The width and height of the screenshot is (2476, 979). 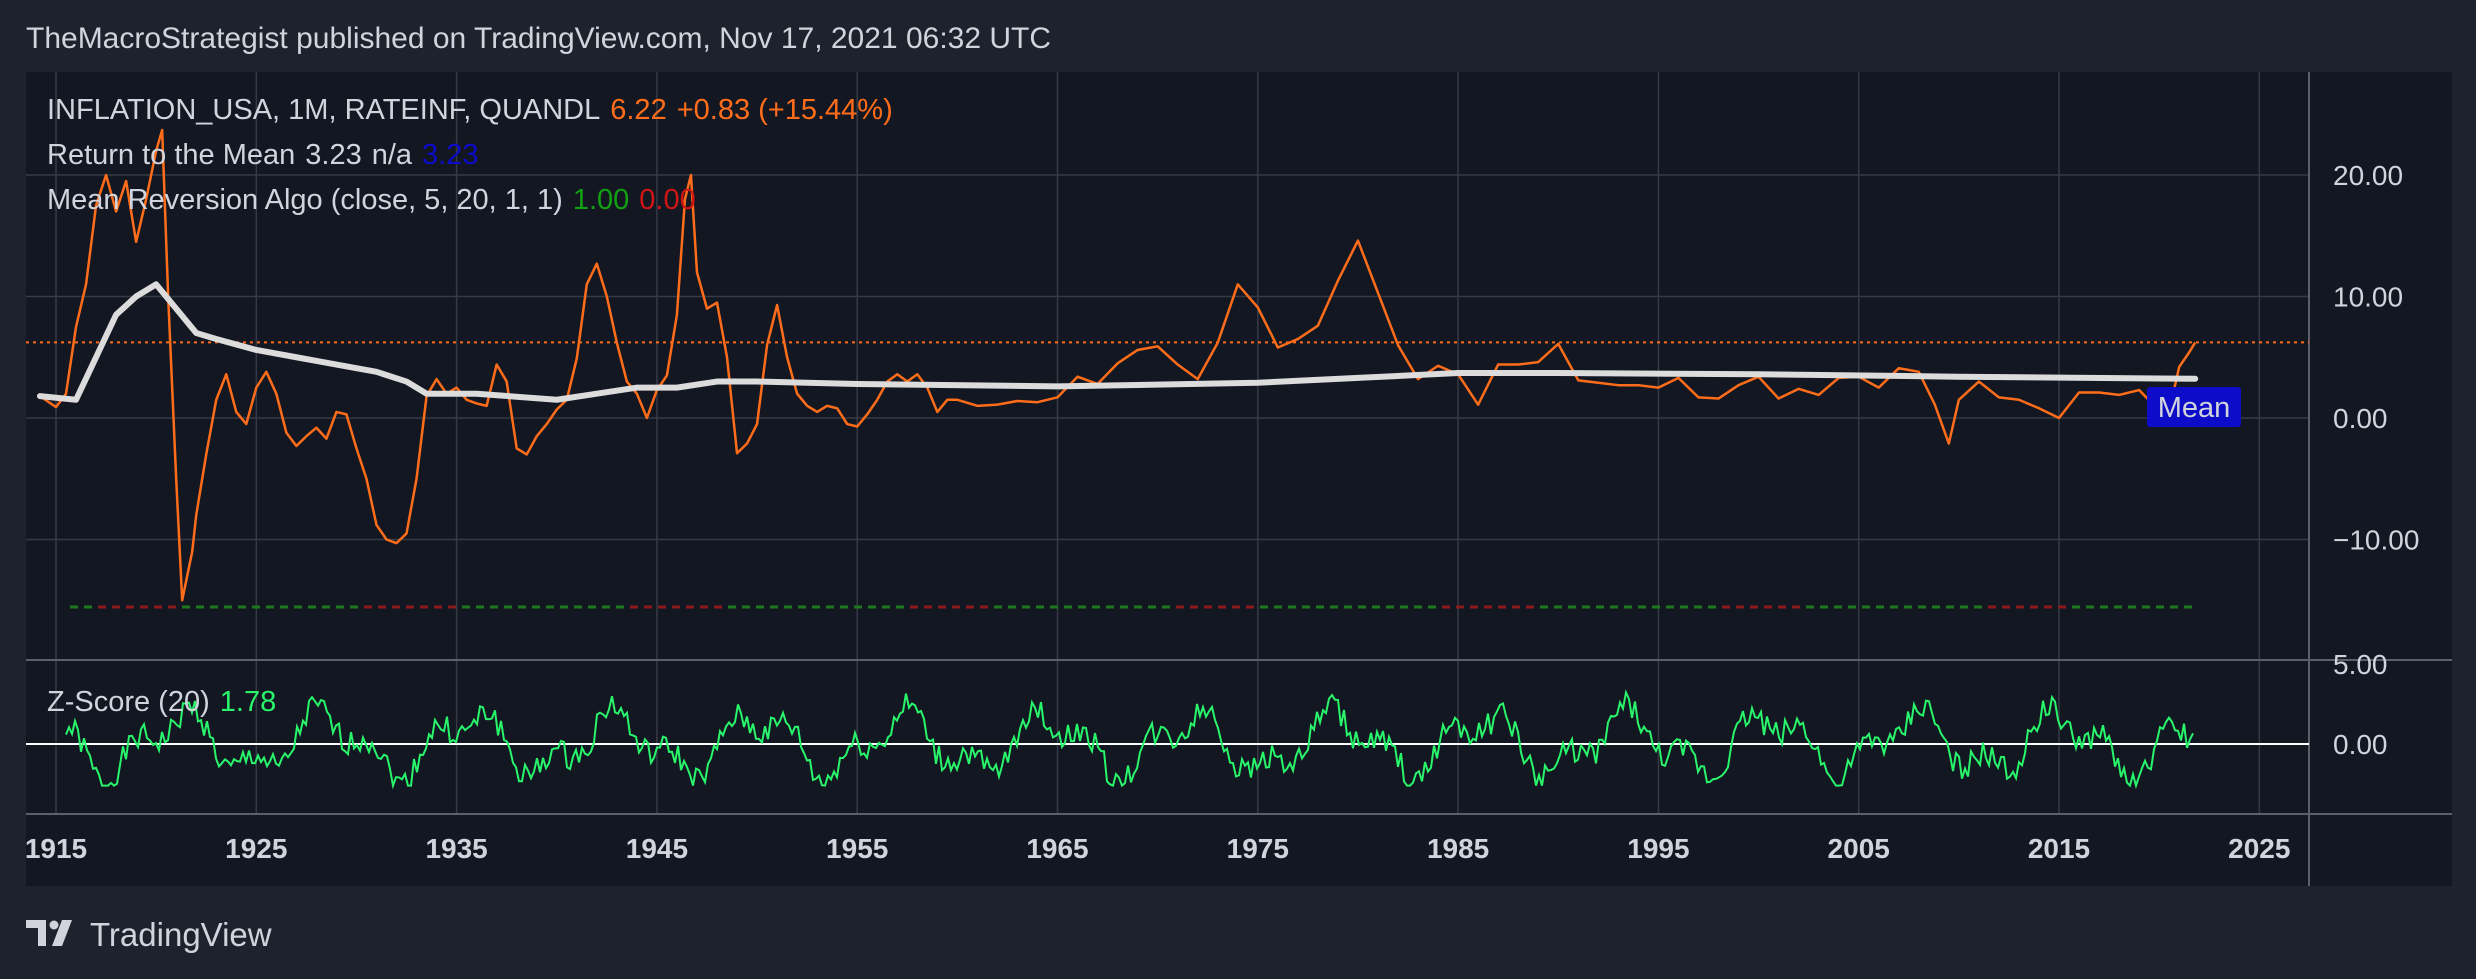 What do you see at coordinates (2376, 540) in the screenshot?
I see `price-tick-label: −10.00` at bounding box center [2376, 540].